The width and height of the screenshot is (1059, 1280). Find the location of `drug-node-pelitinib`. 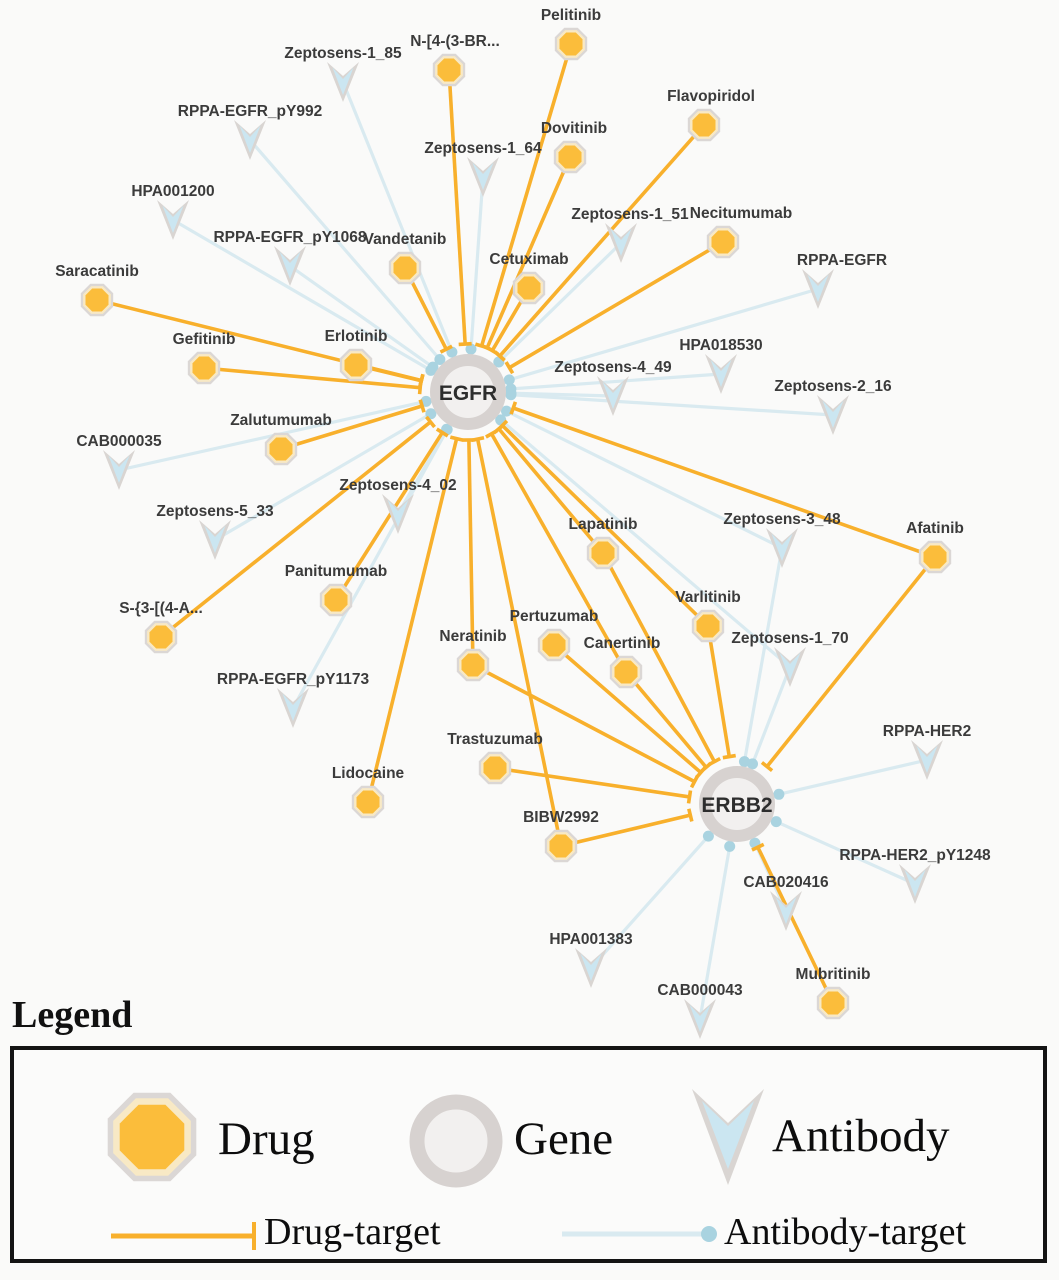

drug-node-pelitinib is located at coordinates (571, 44).